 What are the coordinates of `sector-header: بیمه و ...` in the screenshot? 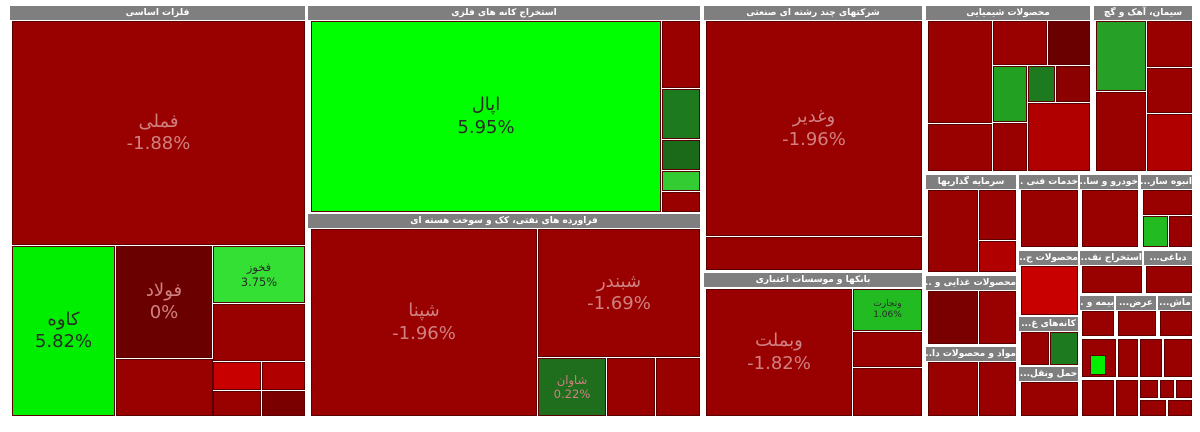 It's located at (1097, 303).